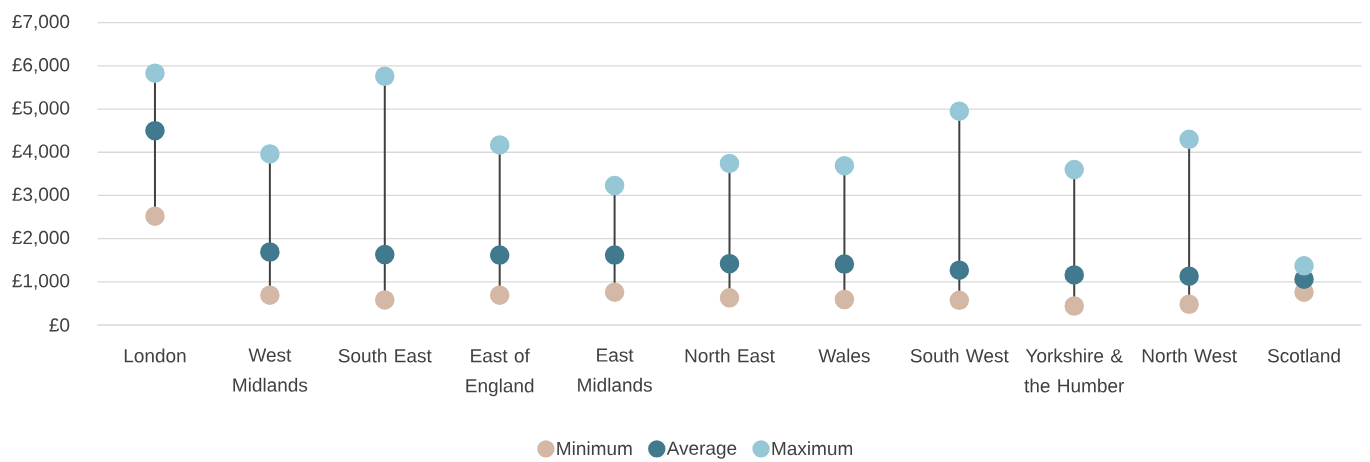 The height and width of the screenshot is (462, 1370). I want to click on x-tick-label: Scotland, so click(1303, 355).